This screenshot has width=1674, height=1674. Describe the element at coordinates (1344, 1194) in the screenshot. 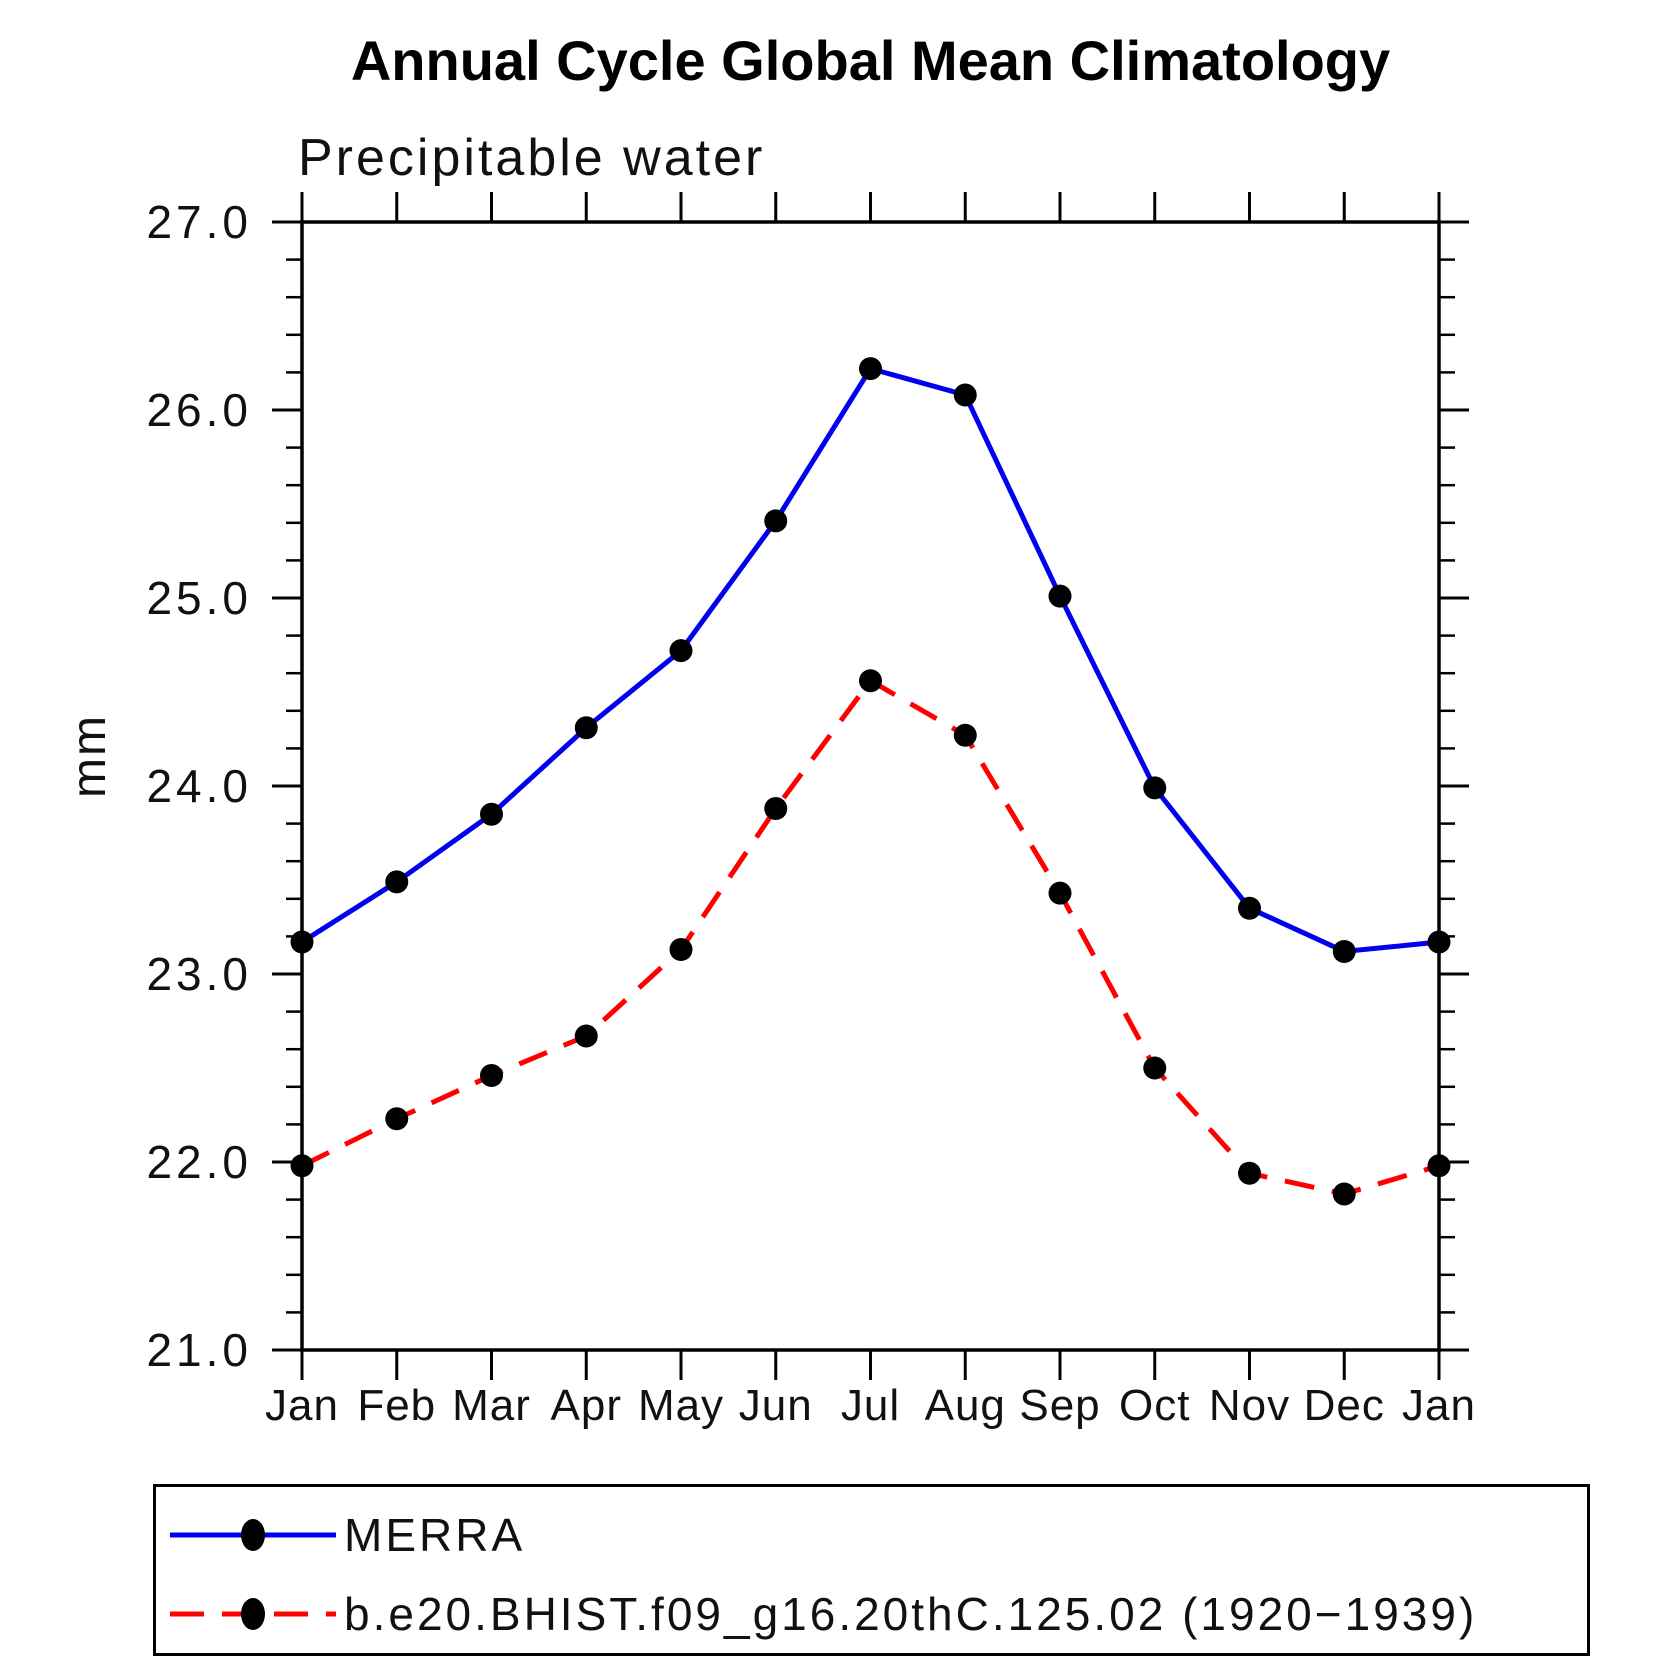

I see `model-point-11-Dec` at that location.